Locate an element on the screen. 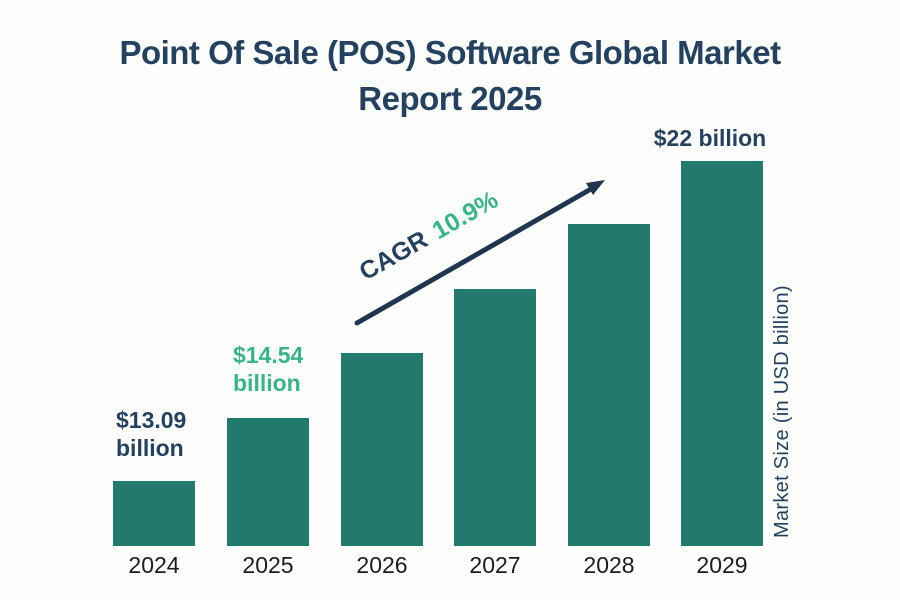 This screenshot has height=600, width=900. cagr-value: 10.9% is located at coordinates (465, 215).